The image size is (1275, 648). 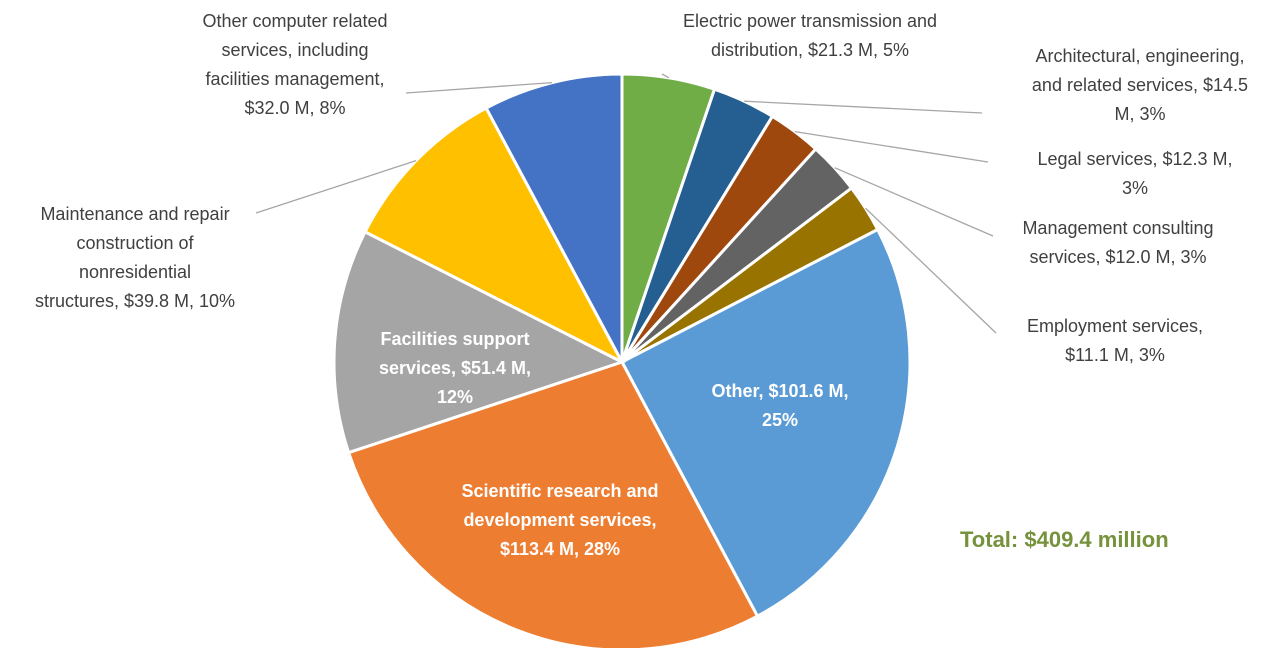 What do you see at coordinates (455, 368) in the screenshot?
I see `data-label: Facilities support services, $51.4 M, 12%` at bounding box center [455, 368].